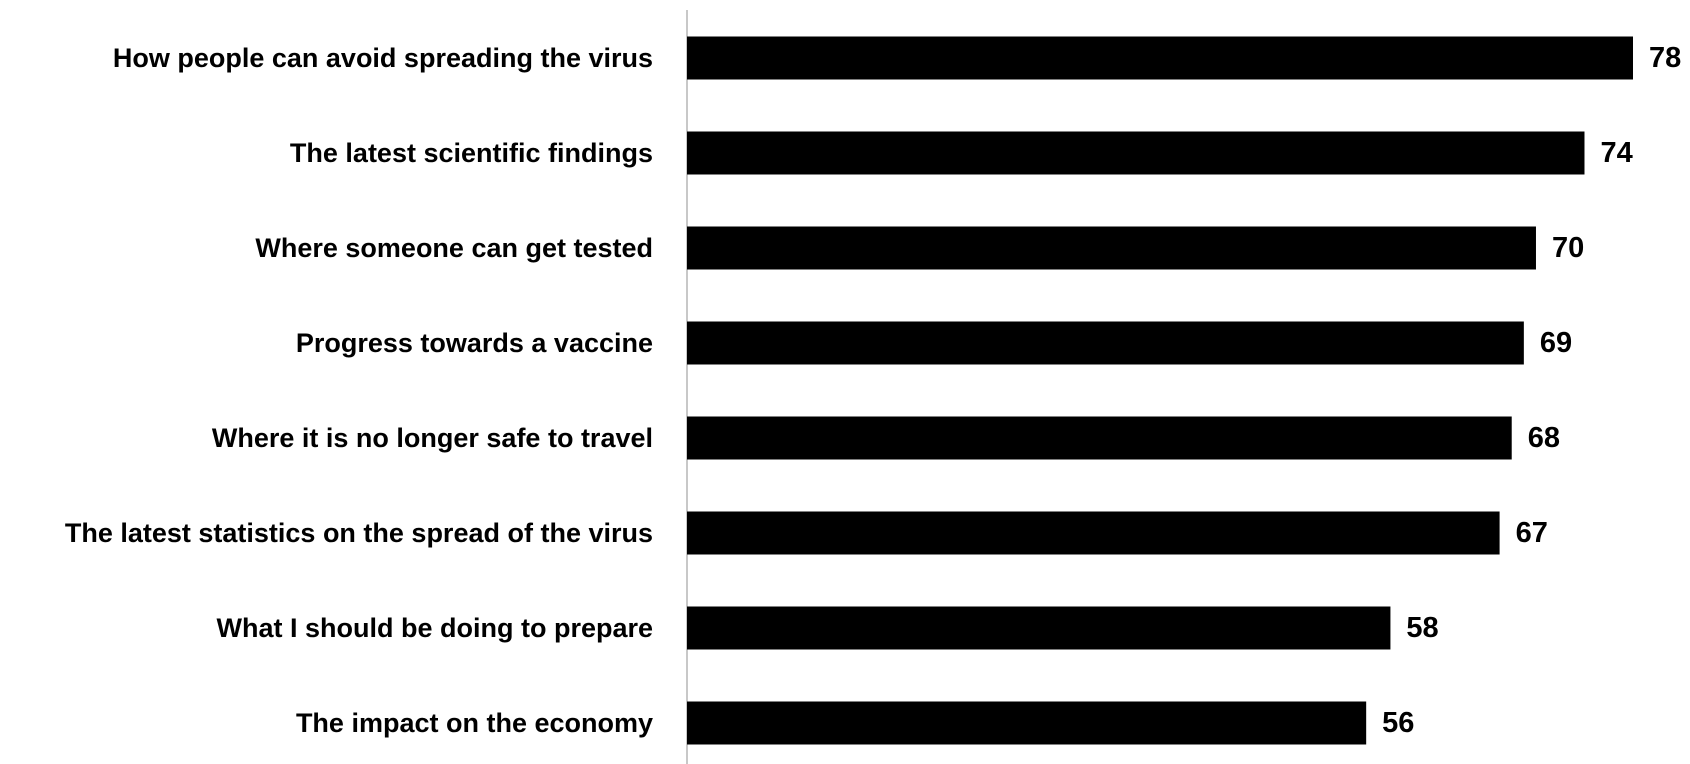  What do you see at coordinates (454, 248) in the screenshot?
I see `category-label-3: Where someone can get tested` at bounding box center [454, 248].